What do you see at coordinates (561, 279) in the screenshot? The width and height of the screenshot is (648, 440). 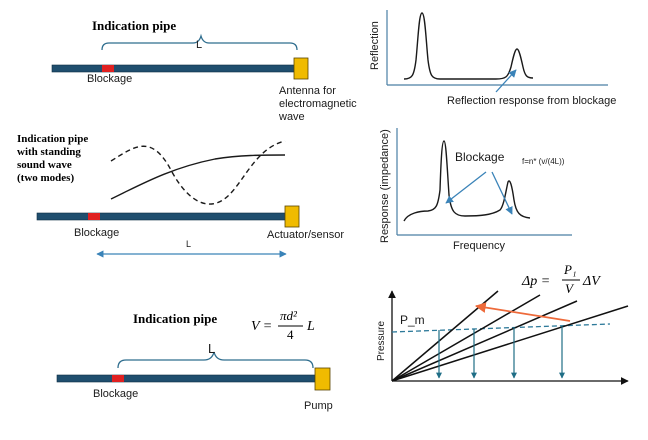 I see `pressure-formula: Δp = P₁ V ΔV` at bounding box center [561, 279].